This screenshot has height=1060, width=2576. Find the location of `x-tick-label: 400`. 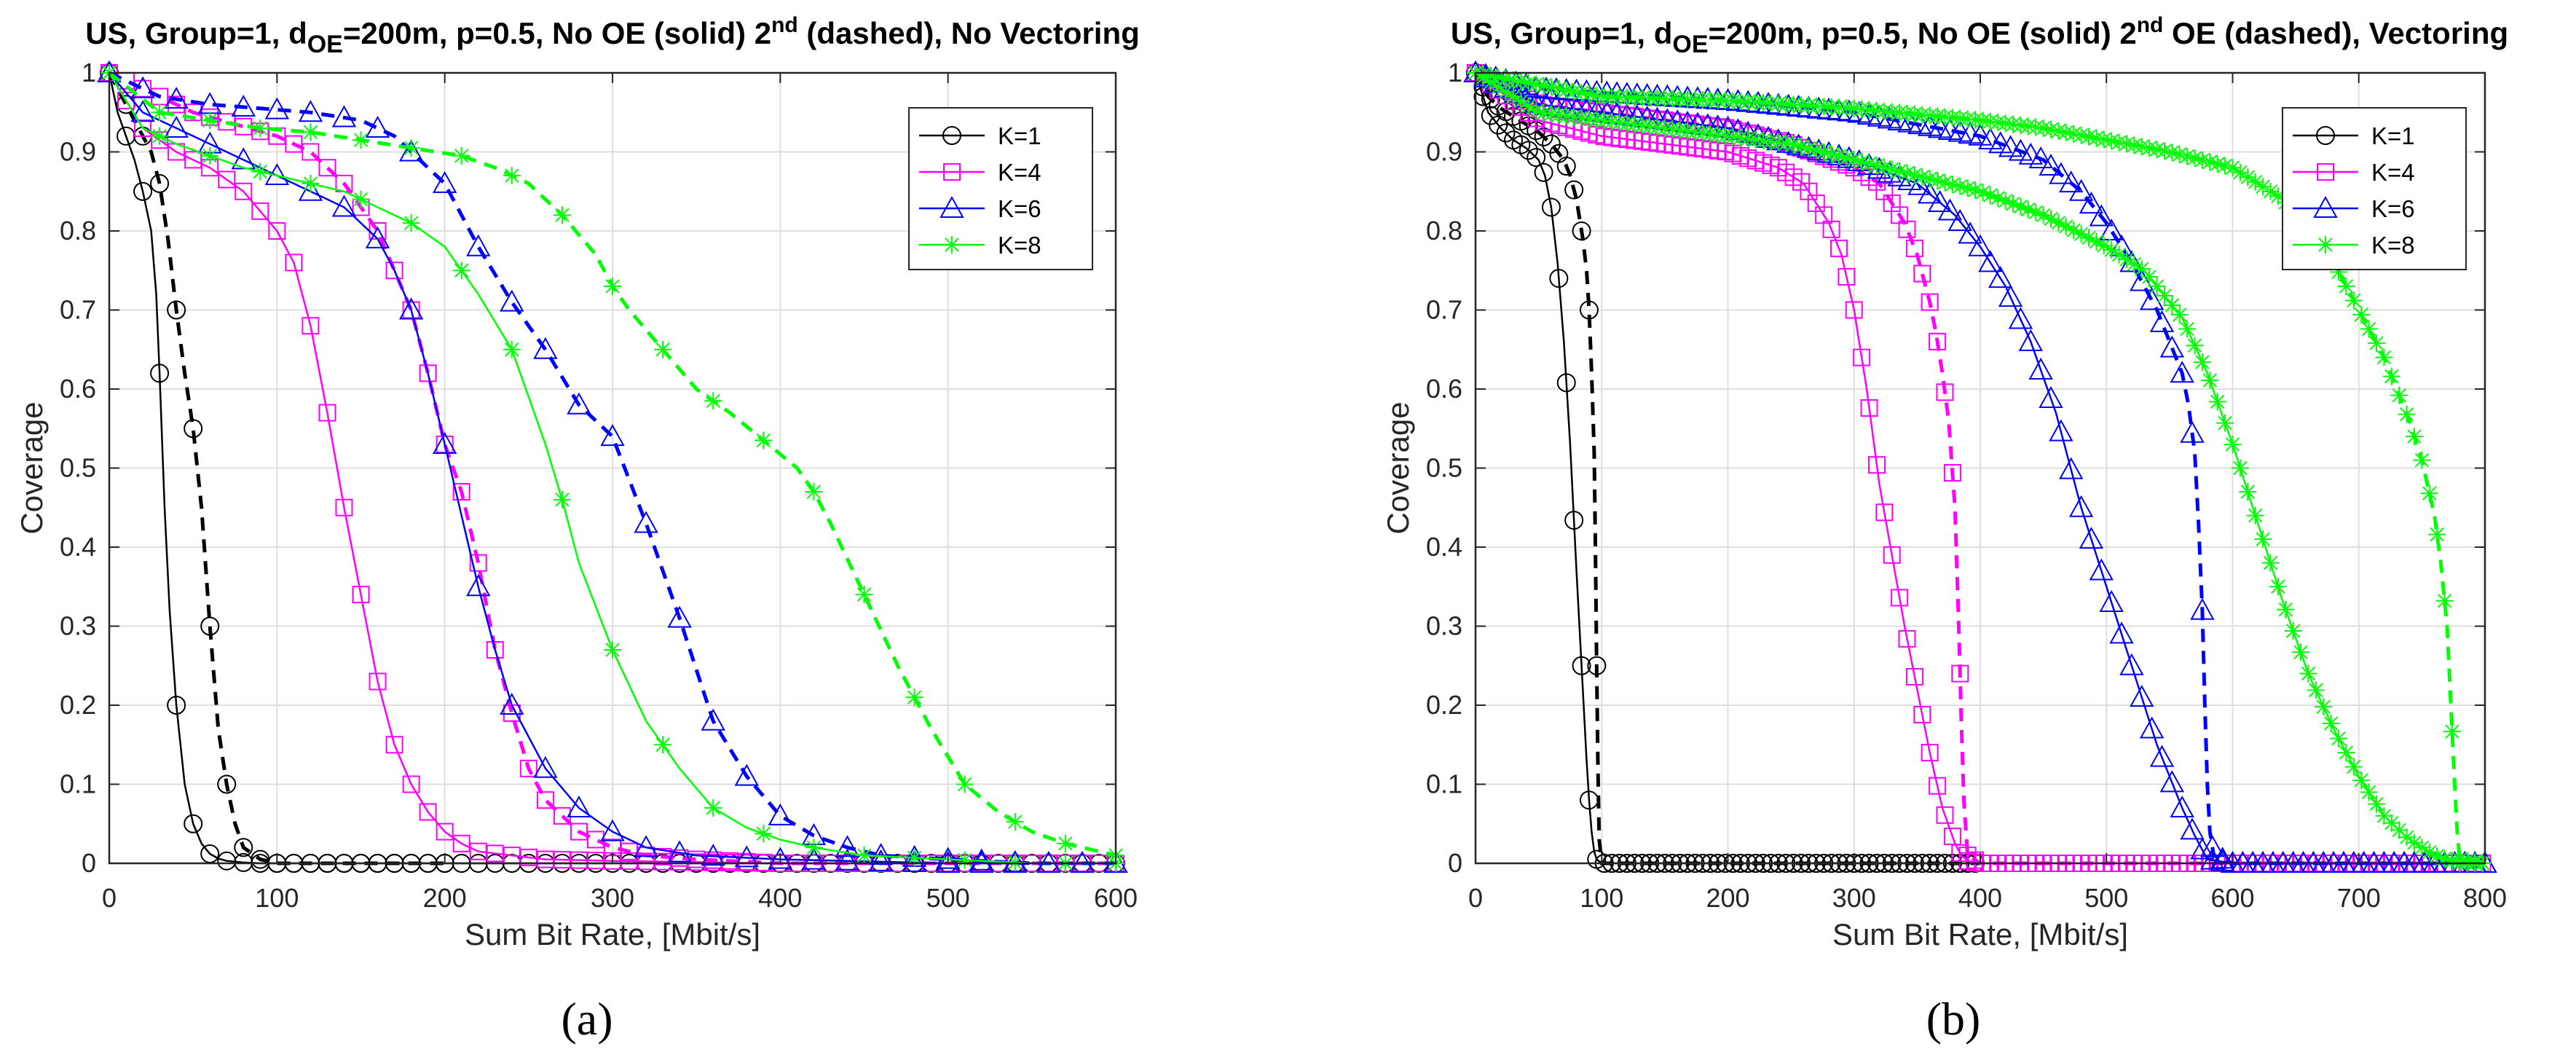

x-tick-label: 400 is located at coordinates (1980, 898).